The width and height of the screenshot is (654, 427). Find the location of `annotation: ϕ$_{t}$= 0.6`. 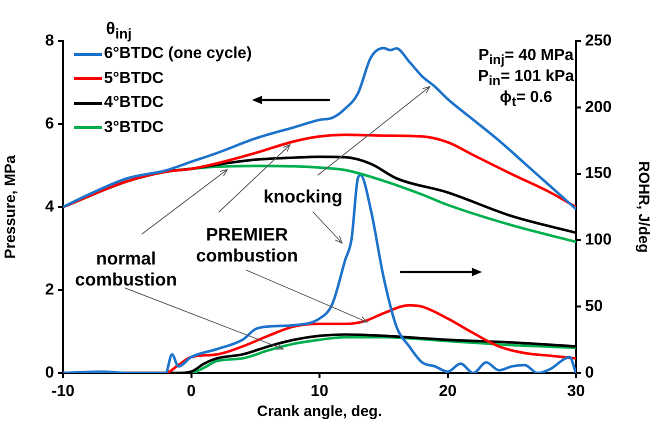

annotation: ϕ$_{t}$= 0.6 is located at coordinates (526, 99).